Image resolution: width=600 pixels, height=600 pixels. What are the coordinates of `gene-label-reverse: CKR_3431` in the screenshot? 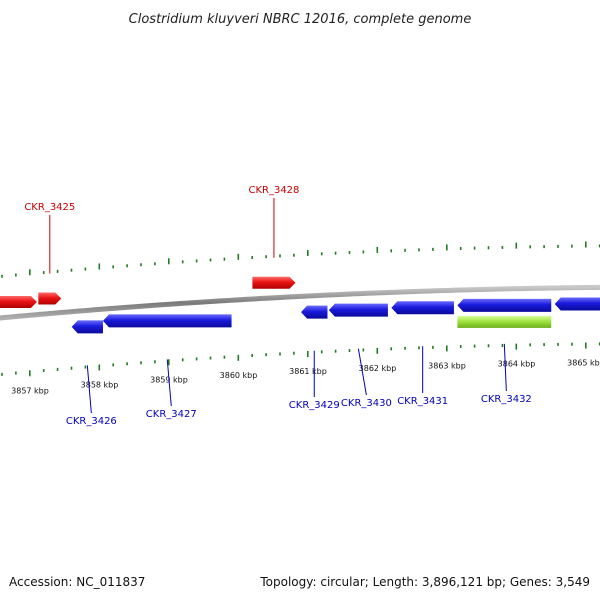 It's located at (422, 401).